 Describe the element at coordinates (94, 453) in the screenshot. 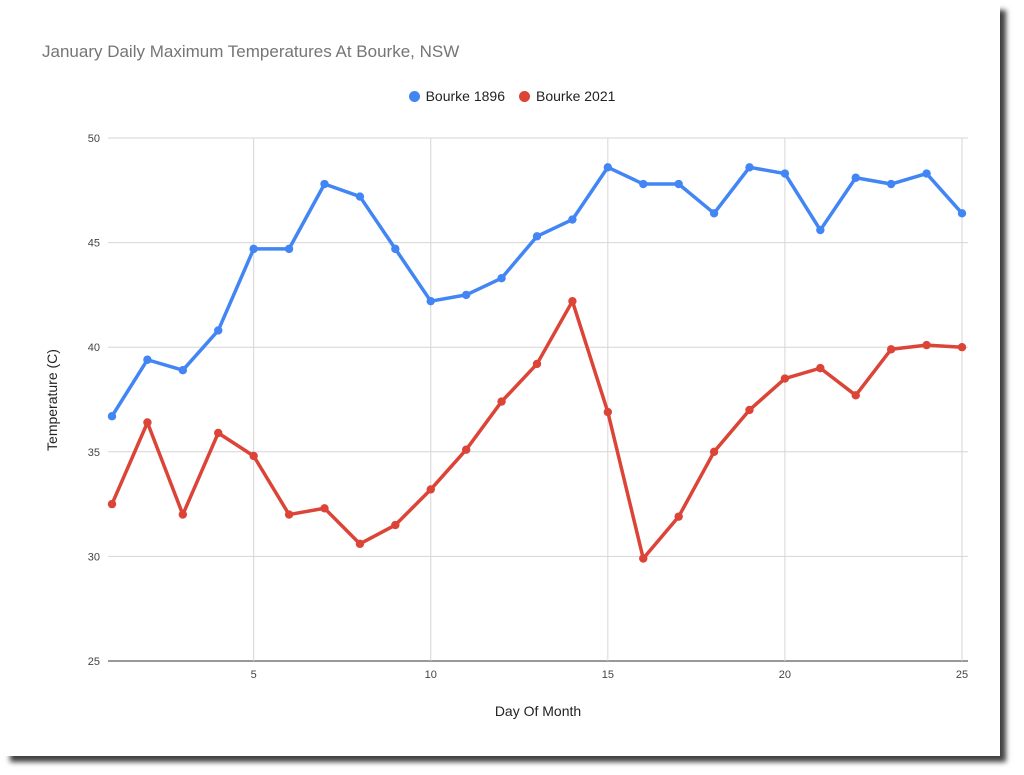

I see `y-tick-label: 35` at that location.